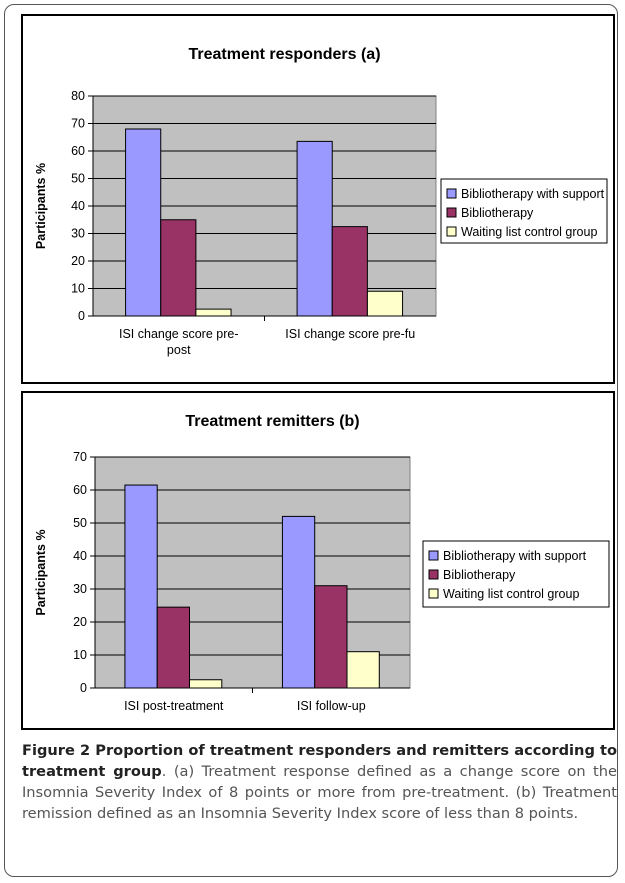 This screenshot has width=625, height=883. What do you see at coordinates (174, 706) in the screenshot?
I see `x-tick-label: ISI post-treatment` at bounding box center [174, 706].